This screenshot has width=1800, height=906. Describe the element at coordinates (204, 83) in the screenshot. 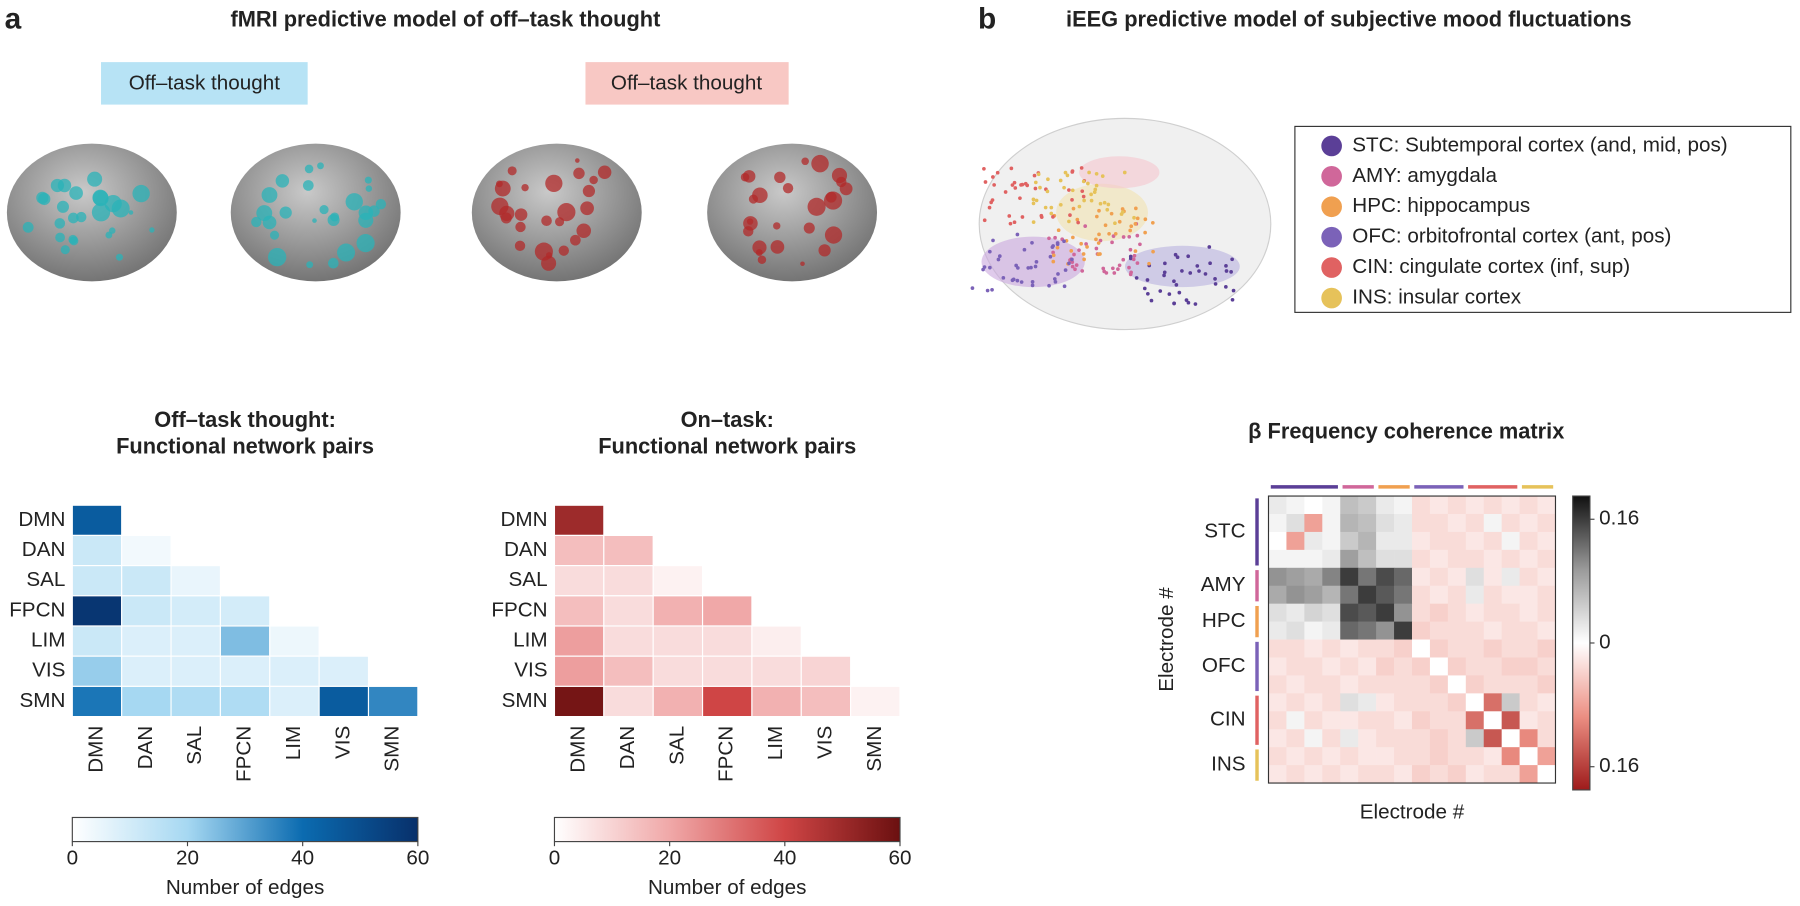

I see `label-box` at that location.